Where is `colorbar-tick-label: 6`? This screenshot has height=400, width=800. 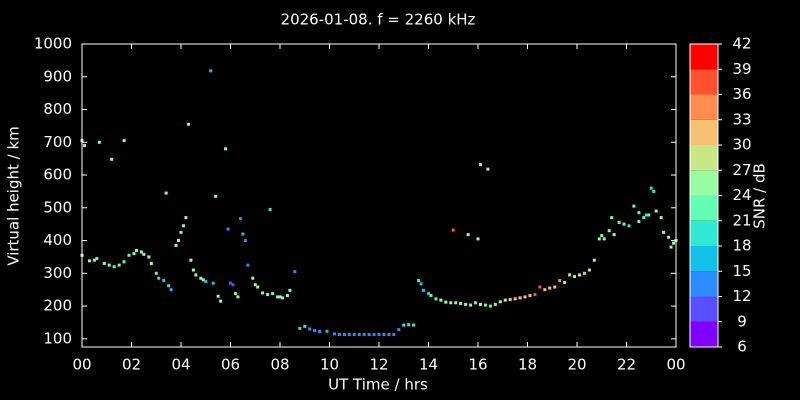 colorbar-tick-label: 6 is located at coordinates (742, 347).